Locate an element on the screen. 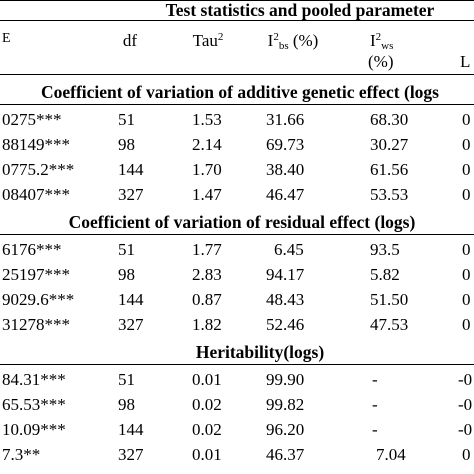 The image size is (474, 474). q-cell: 88149*** is located at coordinates (36, 144).